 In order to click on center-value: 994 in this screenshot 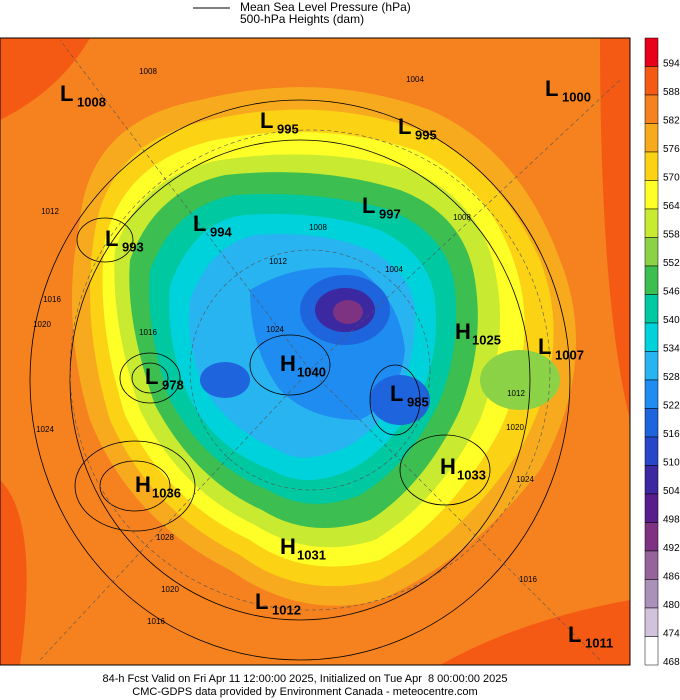, I will do `click(221, 231)`.